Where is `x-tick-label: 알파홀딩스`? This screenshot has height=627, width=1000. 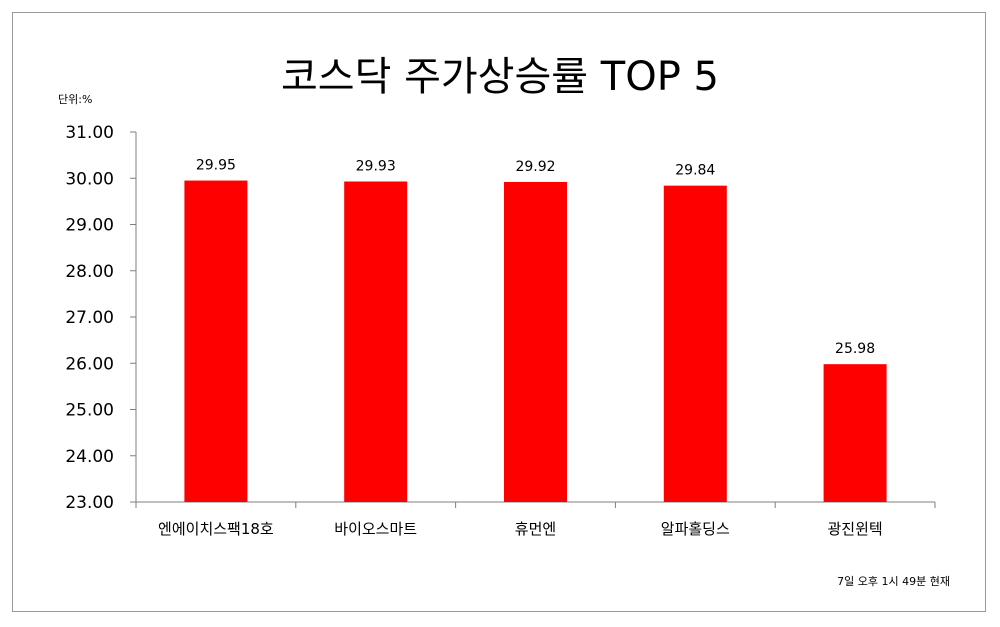 x-tick-label: 알파홀딩스 is located at coordinates (695, 529).